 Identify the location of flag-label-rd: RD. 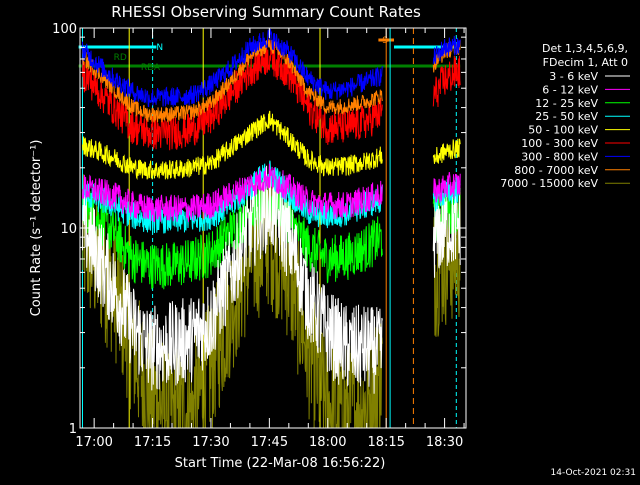
(120, 58).